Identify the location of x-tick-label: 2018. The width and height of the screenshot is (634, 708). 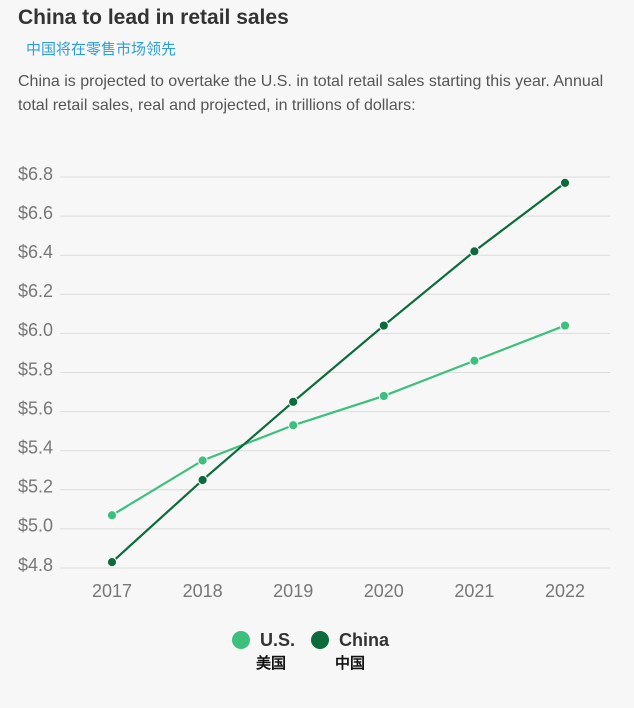
(203, 591).